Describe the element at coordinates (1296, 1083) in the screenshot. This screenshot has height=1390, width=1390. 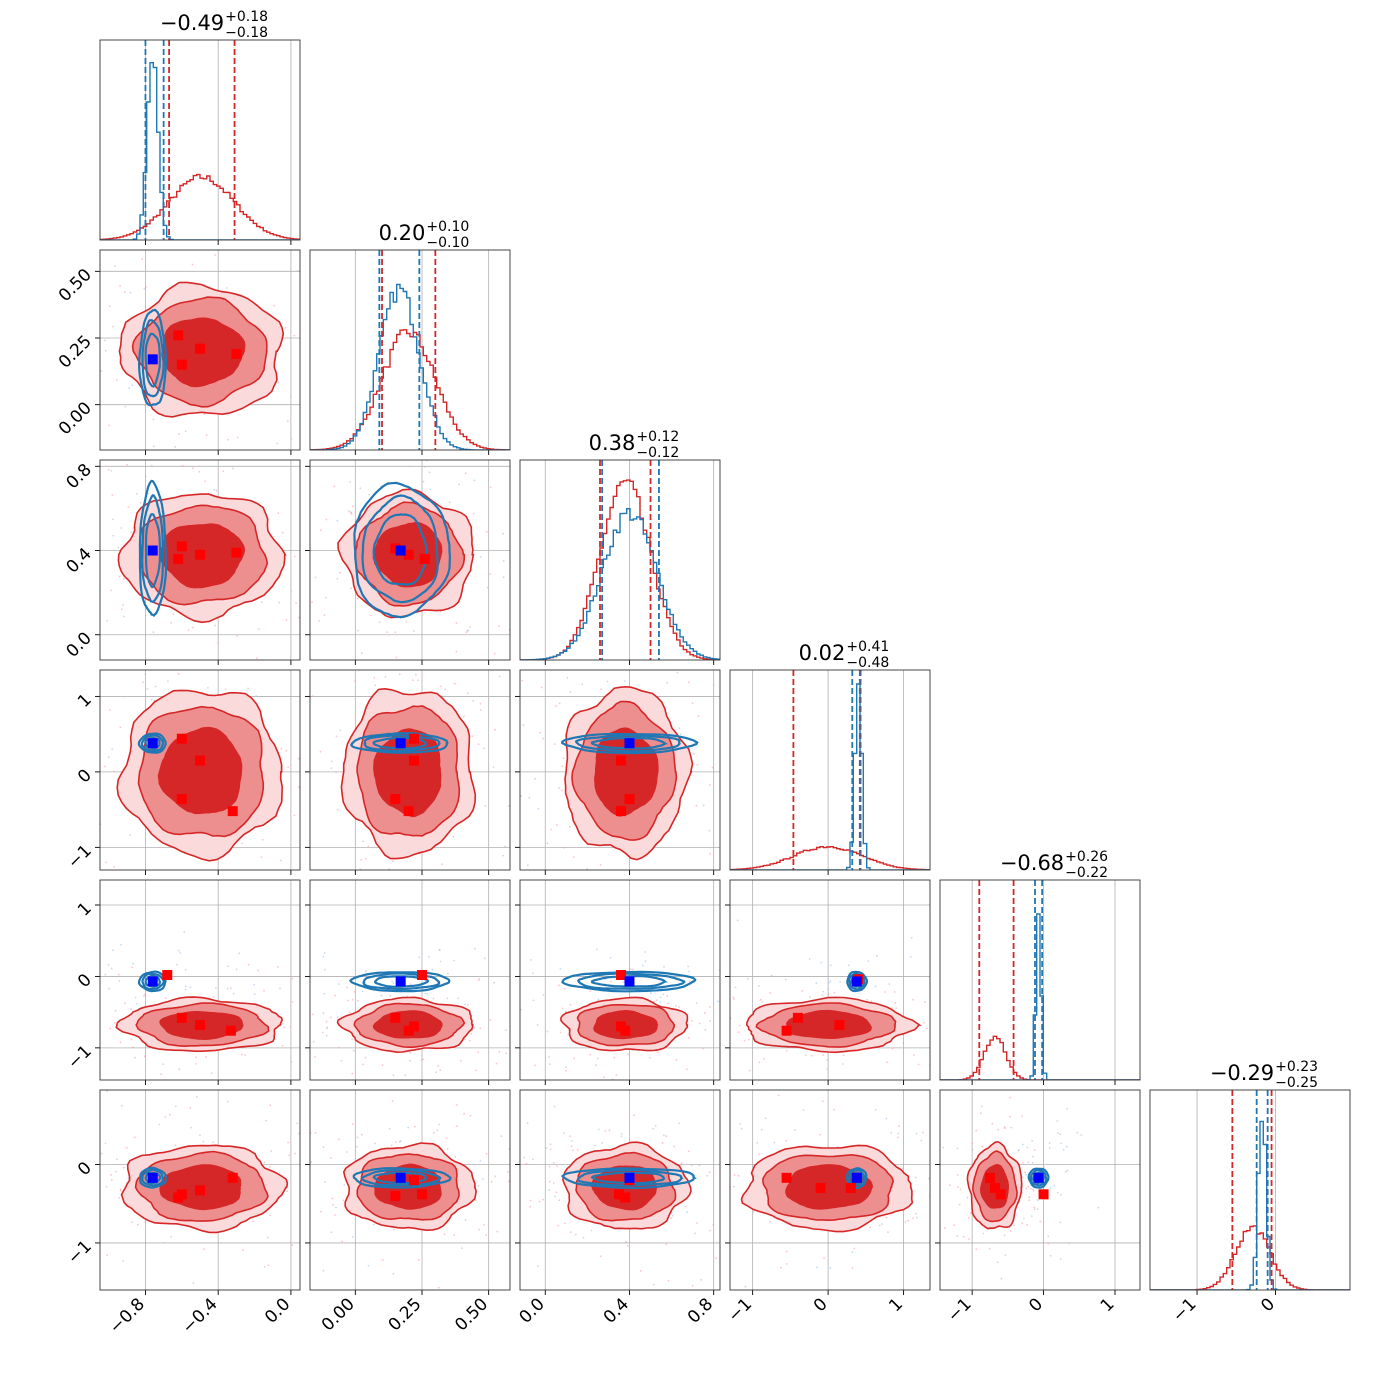
I see `param-error-minus: −0.25` at that location.